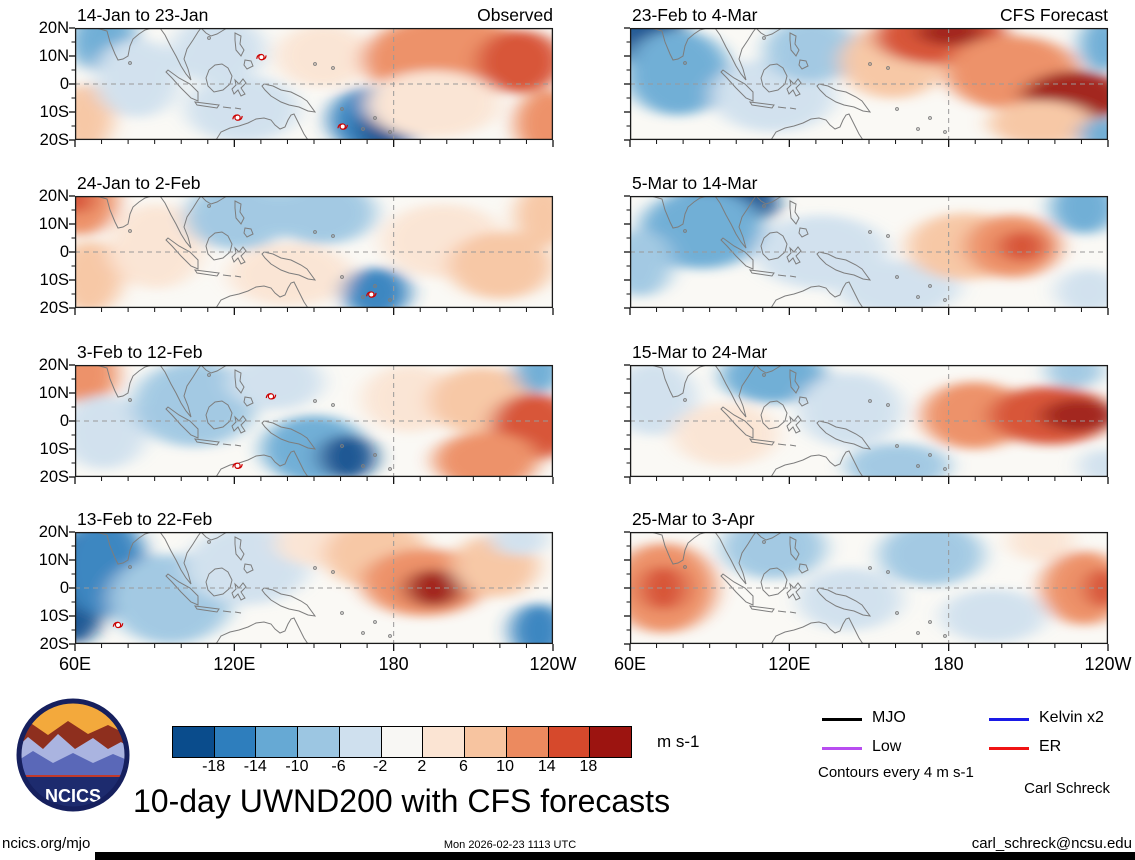 The width and height of the screenshot is (1135, 860). I want to click on colorbar-tick-label: 14, so click(546, 766).